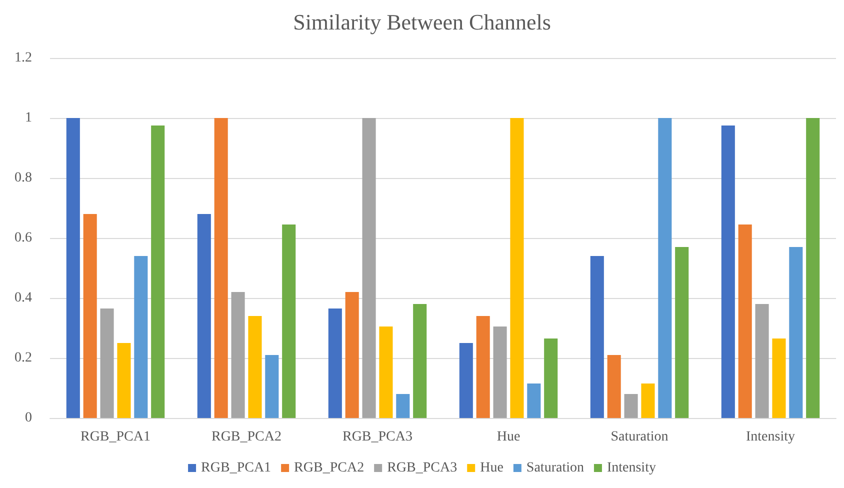  What do you see at coordinates (23, 358) in the screenshot?
I see `y-tick-label: 0.2` at bounding box center [23, 358].